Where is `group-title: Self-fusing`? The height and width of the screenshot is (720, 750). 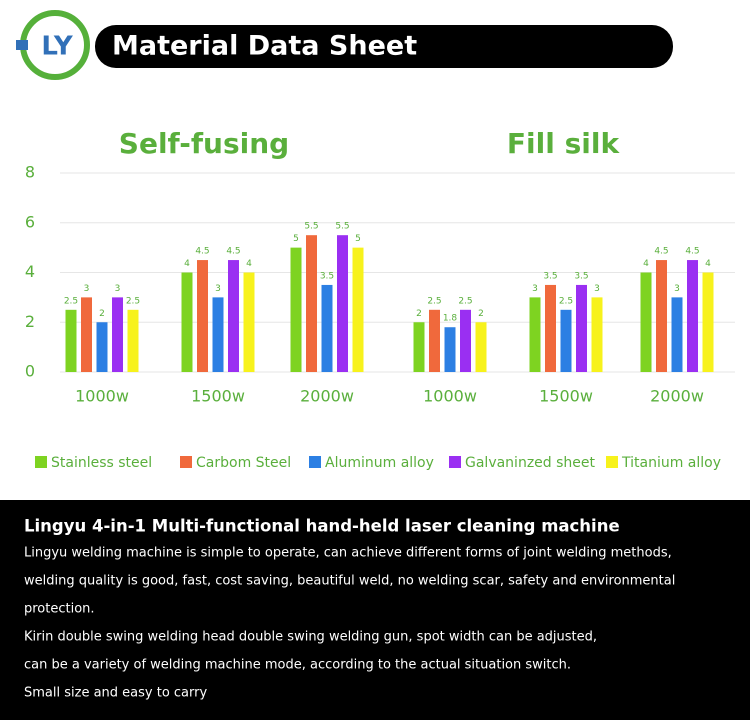 group-title: Self-fusing is located at coordinates (204, 143).